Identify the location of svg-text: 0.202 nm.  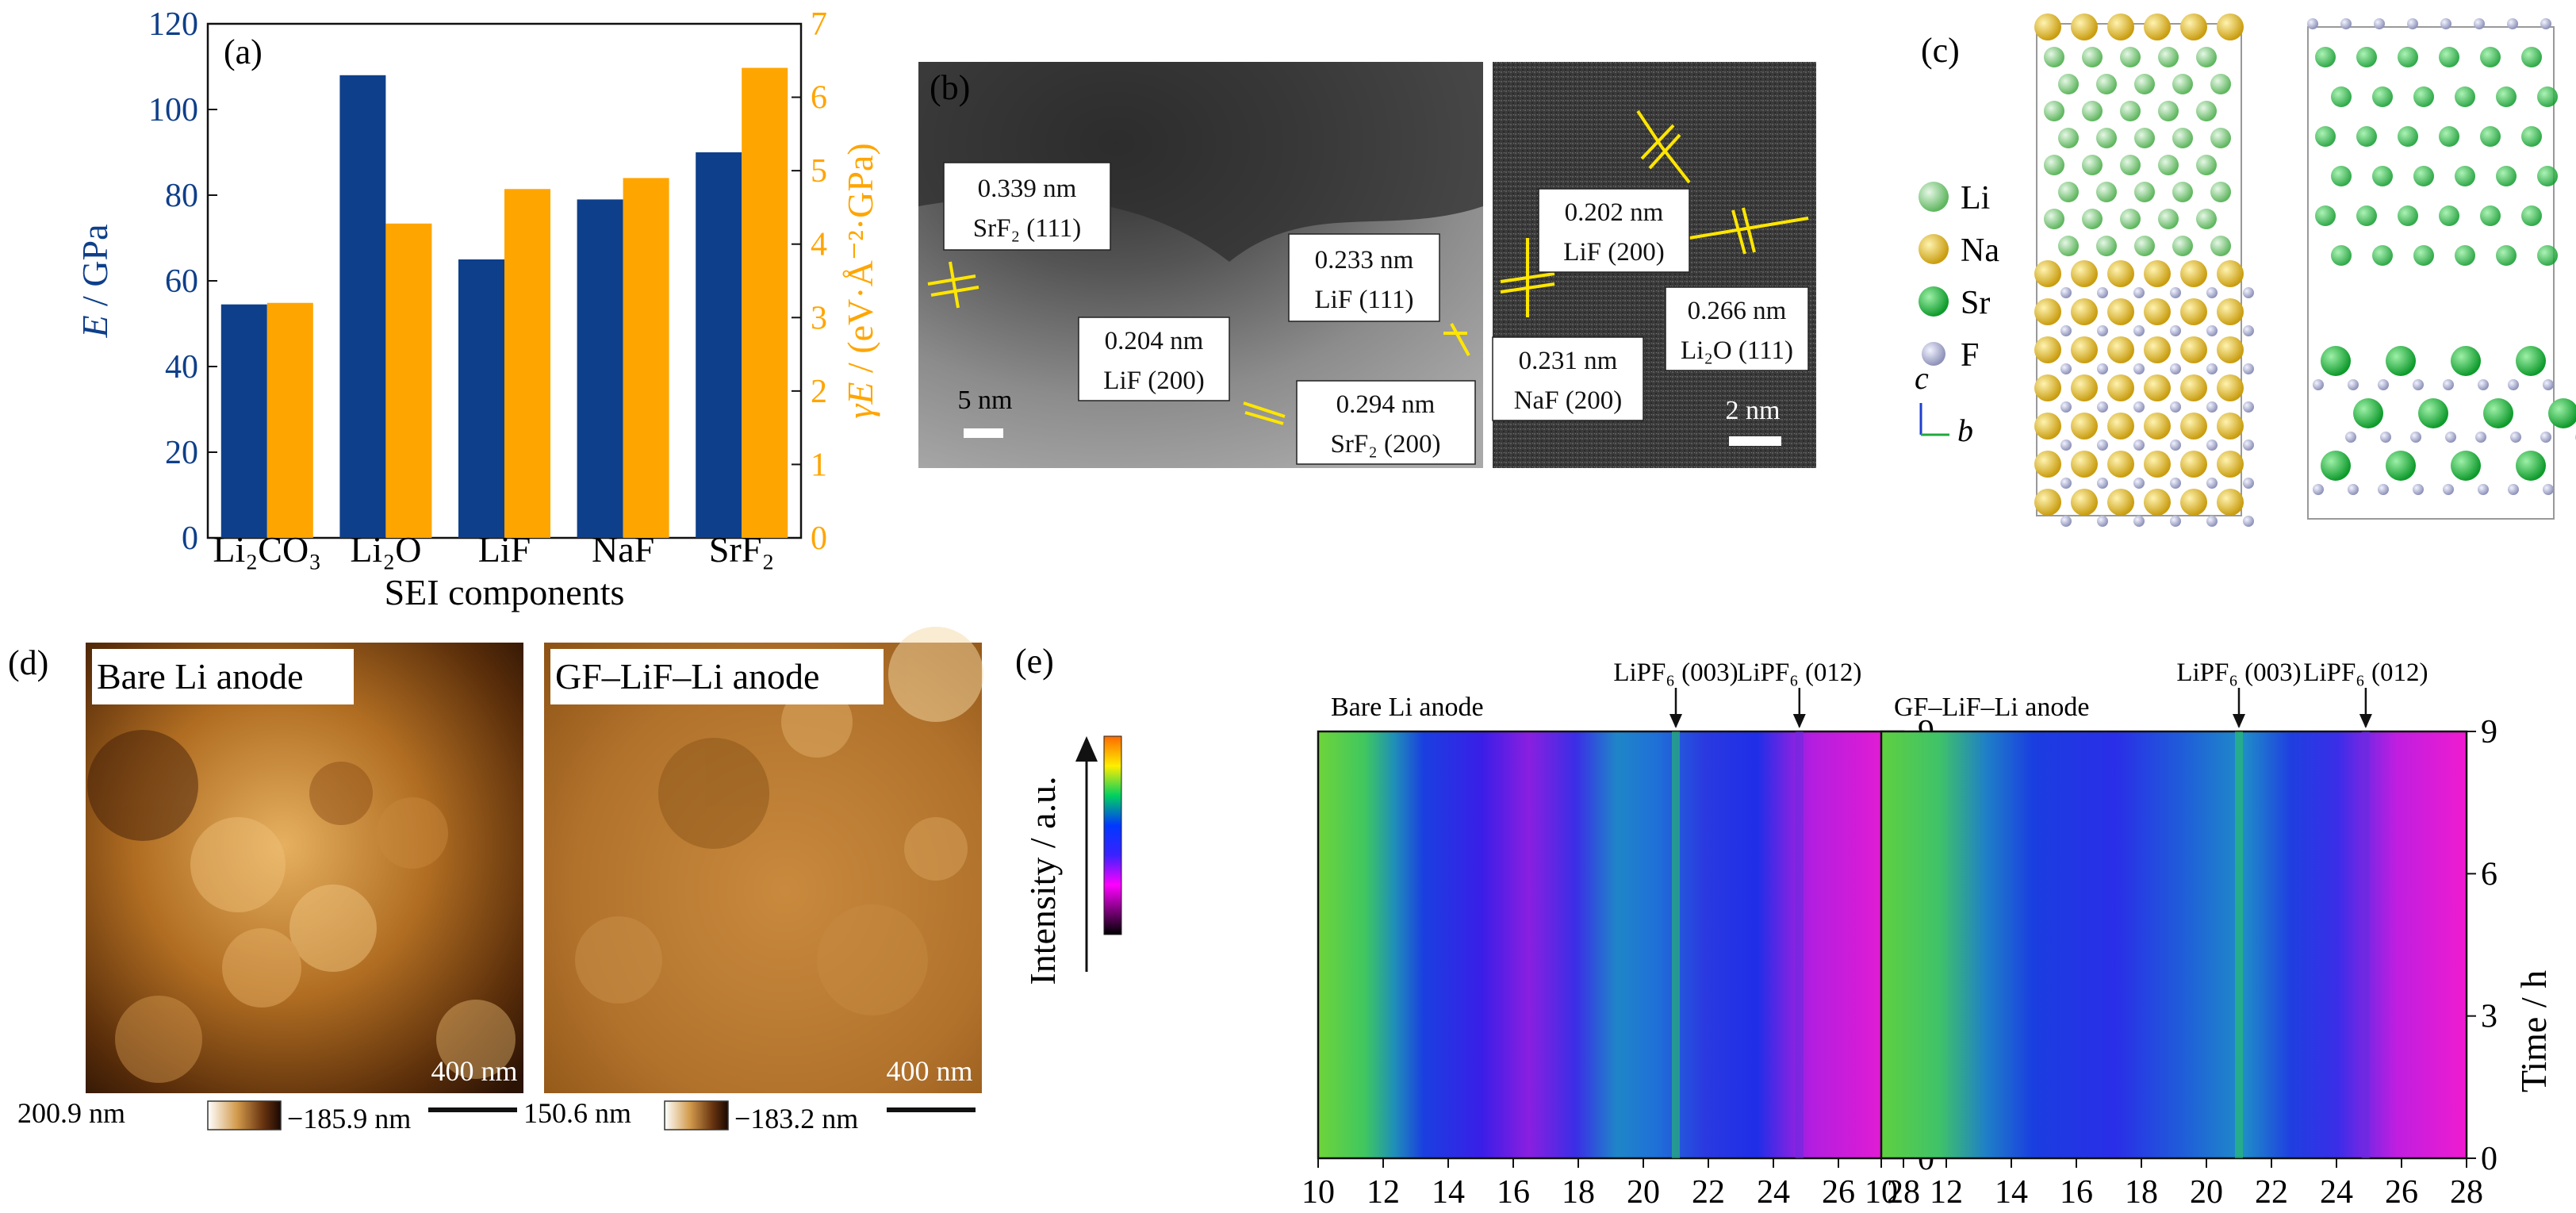
(1614, 212).